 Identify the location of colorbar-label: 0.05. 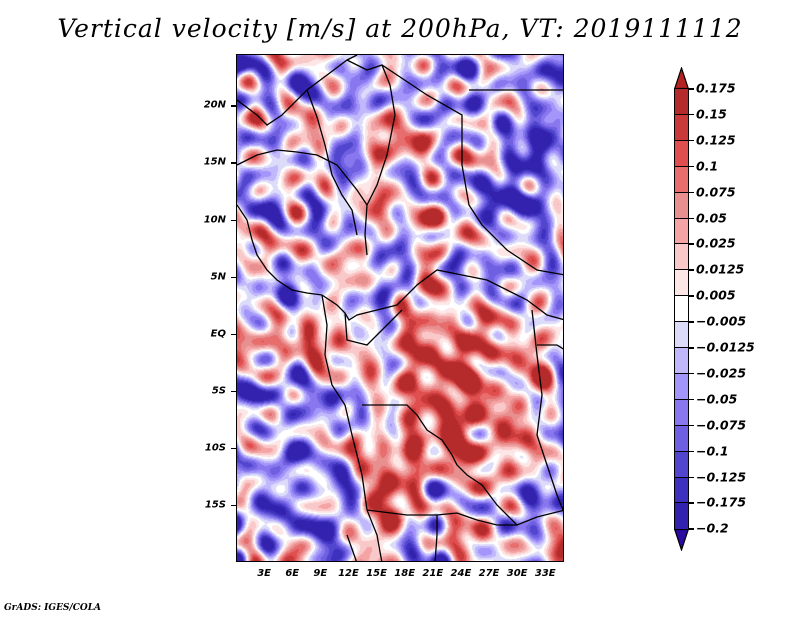
(711, 217).